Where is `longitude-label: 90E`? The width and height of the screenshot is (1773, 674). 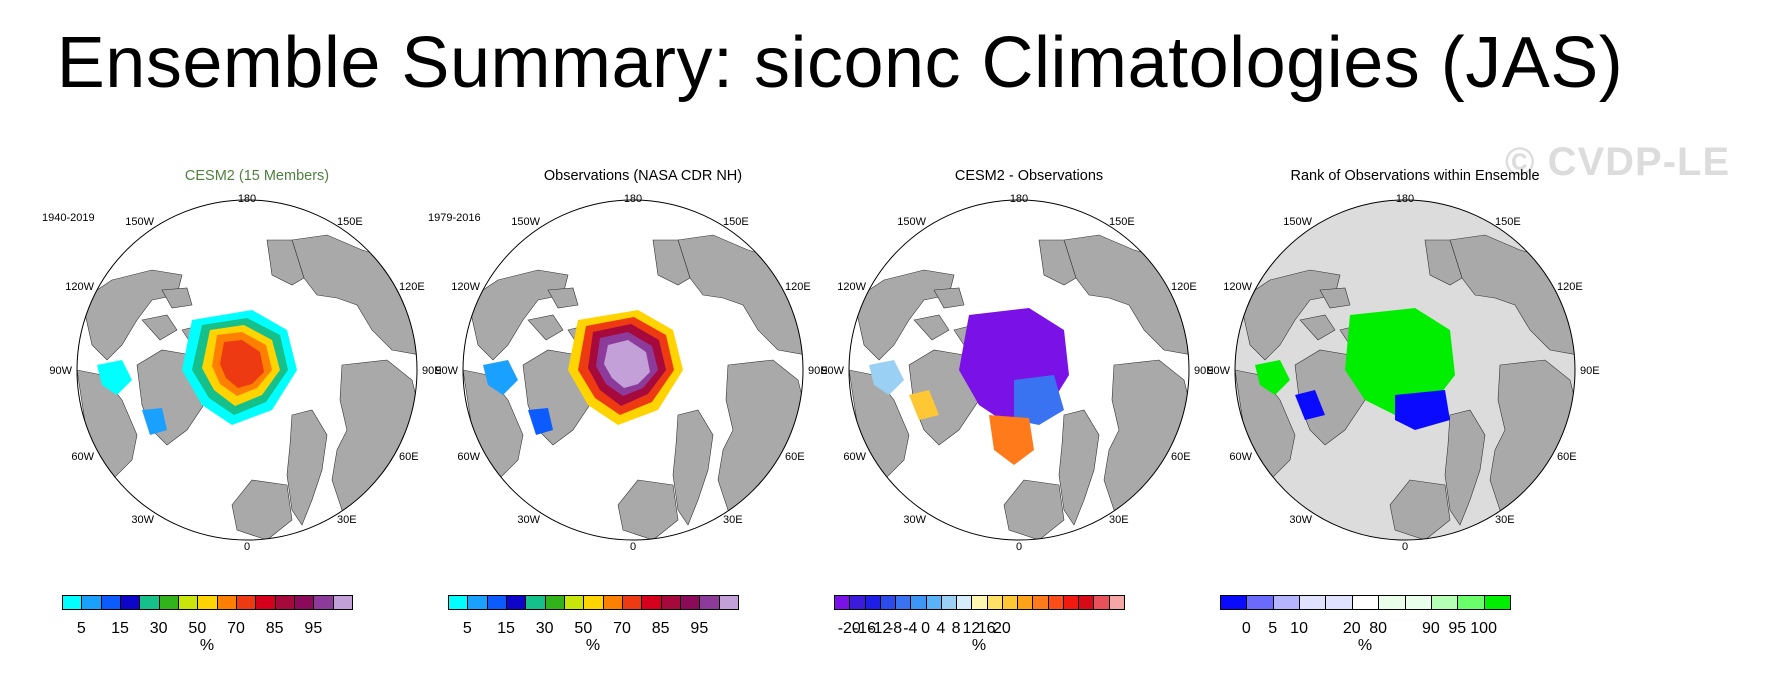
longitude-label: 90E is located at coordinates (1590, 371).